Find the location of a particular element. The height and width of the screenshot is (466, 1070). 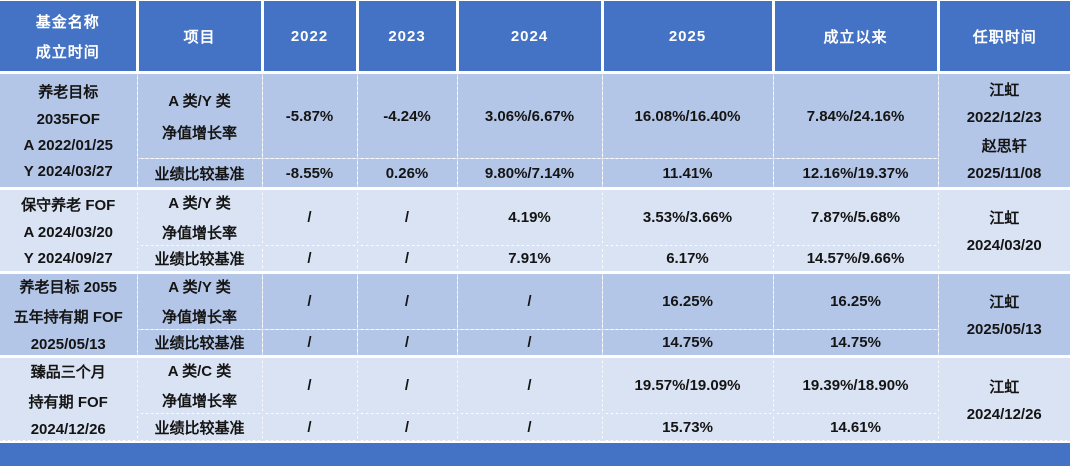

fund-name-cell: 养老目标 2055 五年持有期 FOF 2025/05/13 is located at coordinates (69, 314).